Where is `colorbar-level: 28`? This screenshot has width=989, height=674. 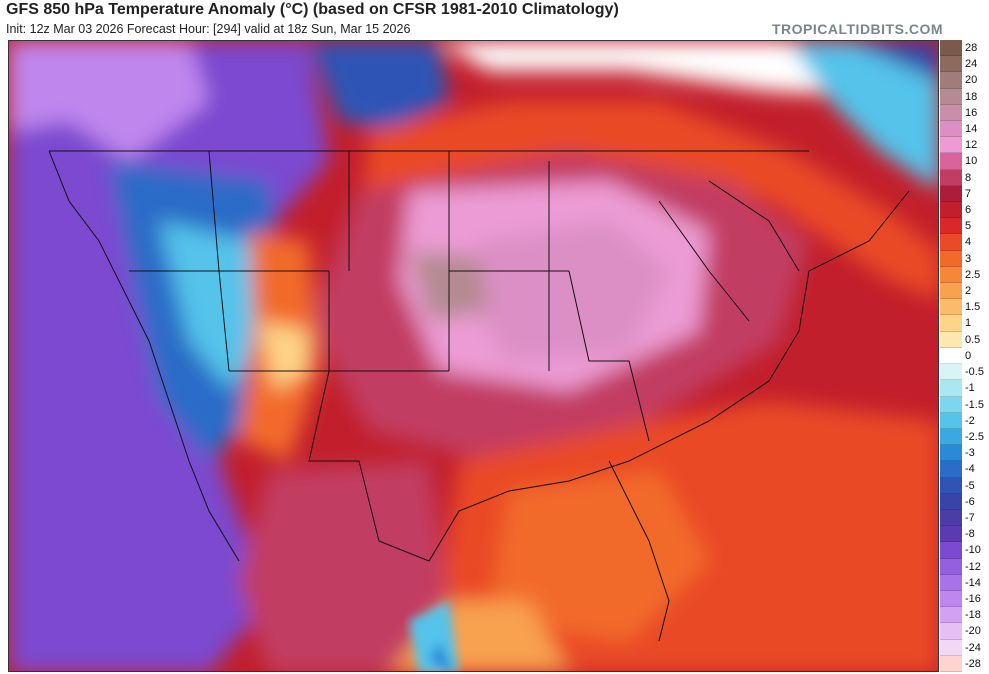
colorbar-level: 28 is located at coordinates (964, 48).